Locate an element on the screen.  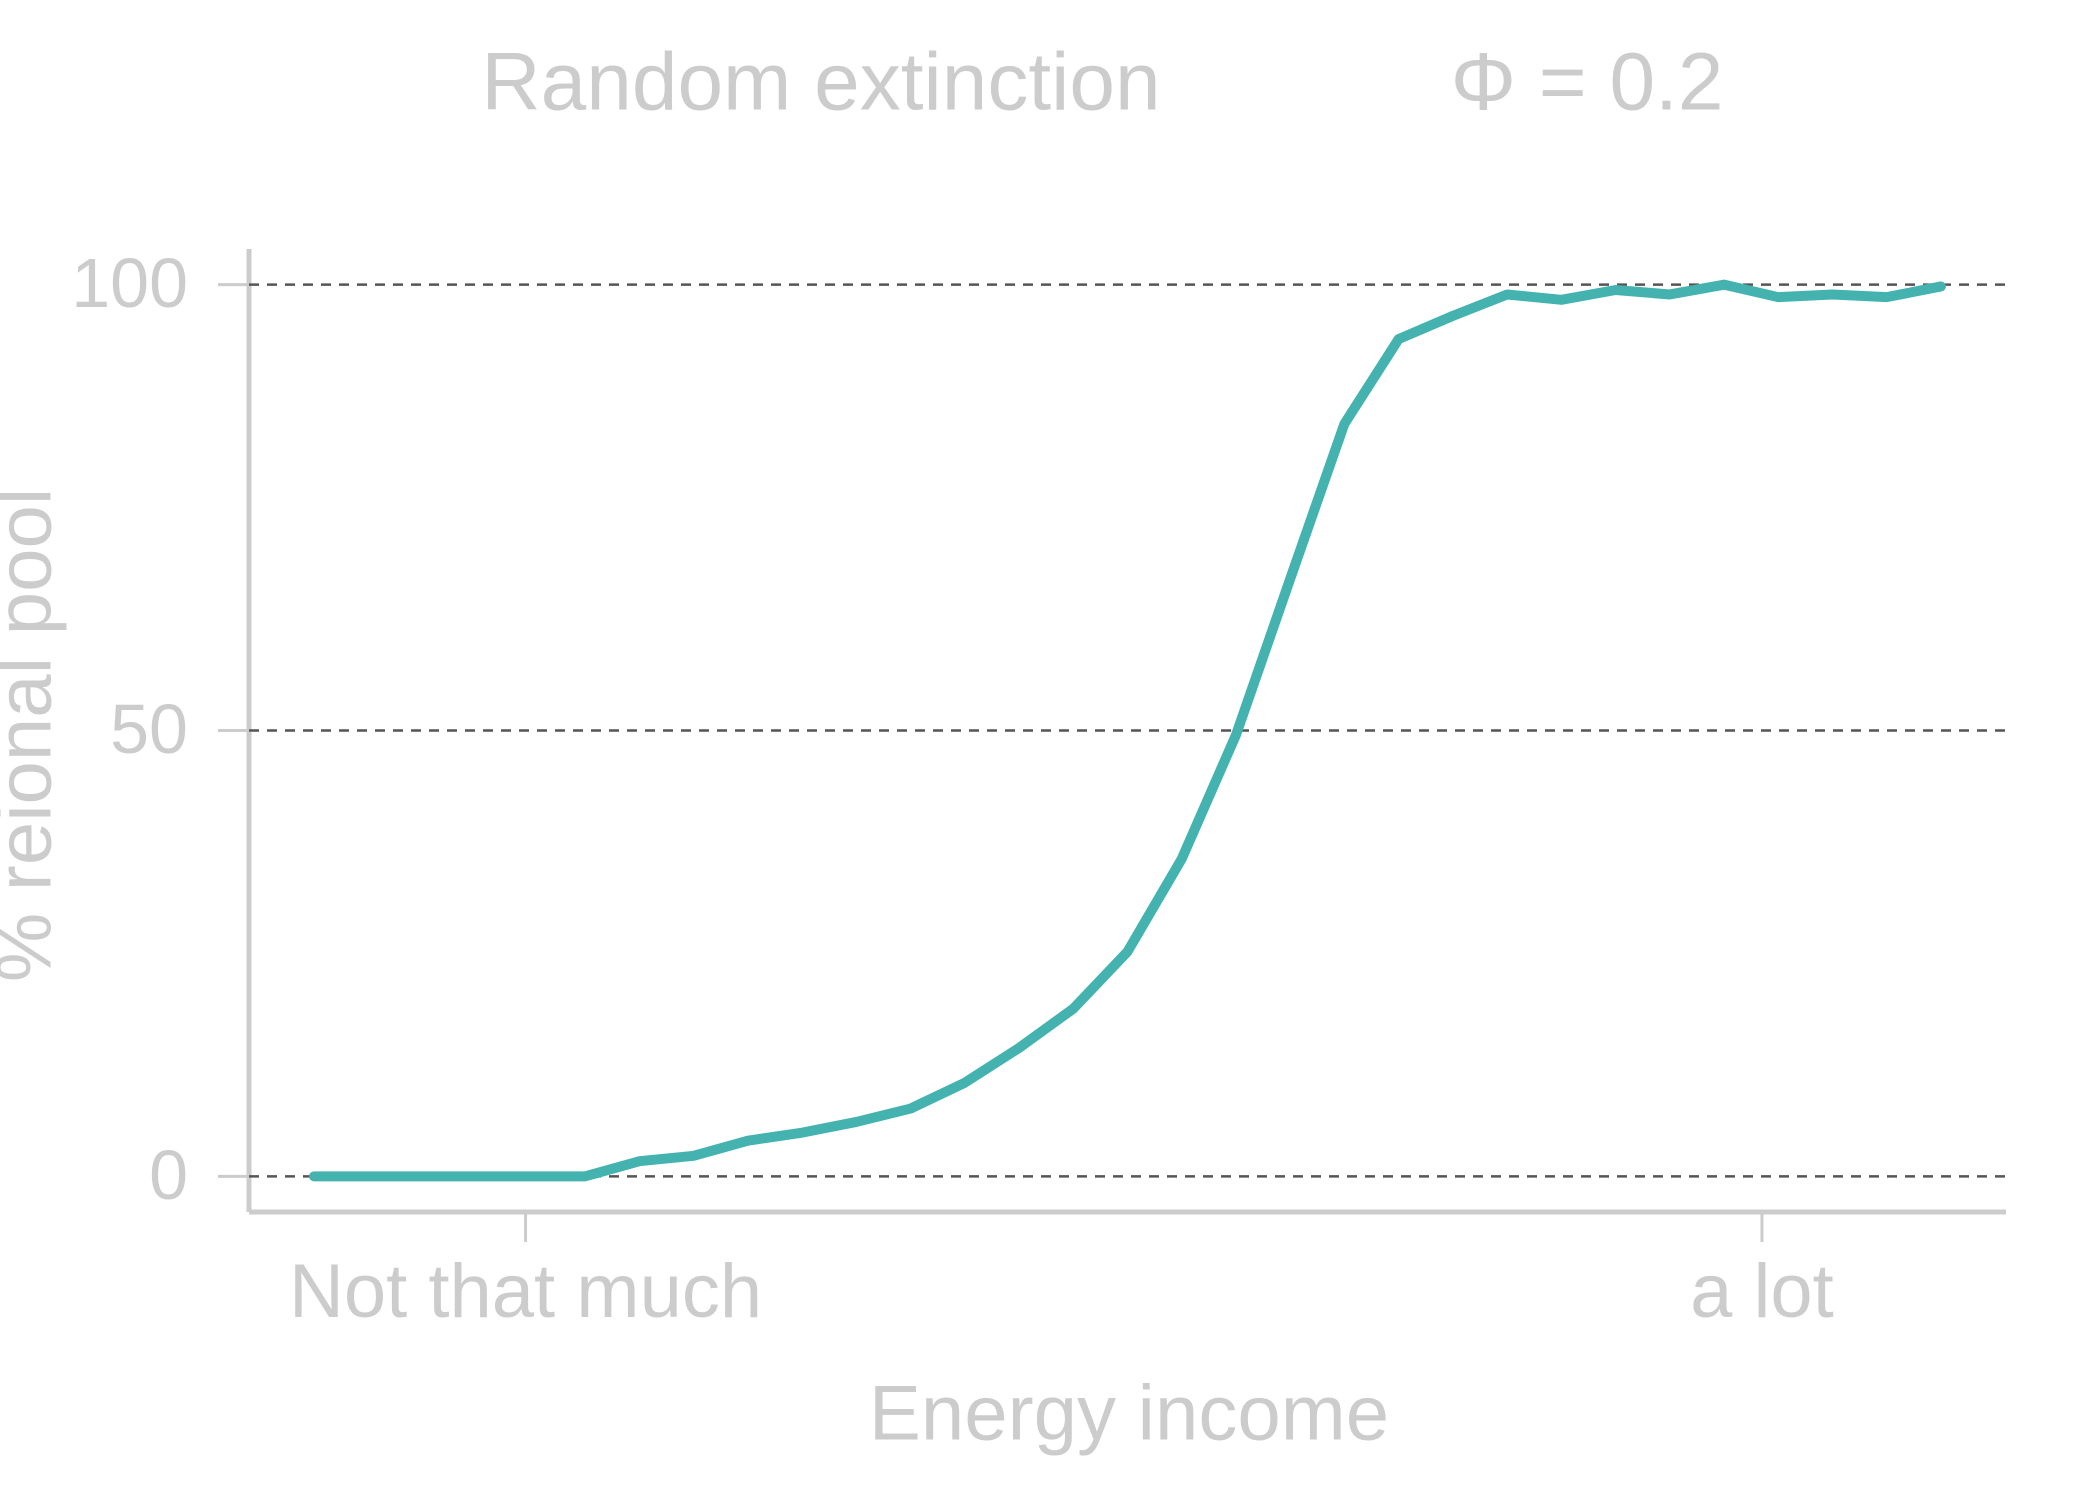
x-axis-label: Energy income is located at coordinates (1129, 1413).